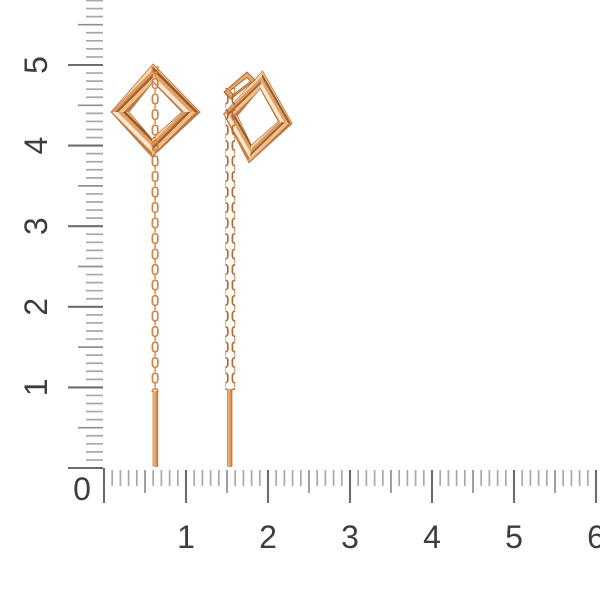 The height and width of the screenshot is (600, 600). I want to click on hruler-number: 6, so click(593, 537).